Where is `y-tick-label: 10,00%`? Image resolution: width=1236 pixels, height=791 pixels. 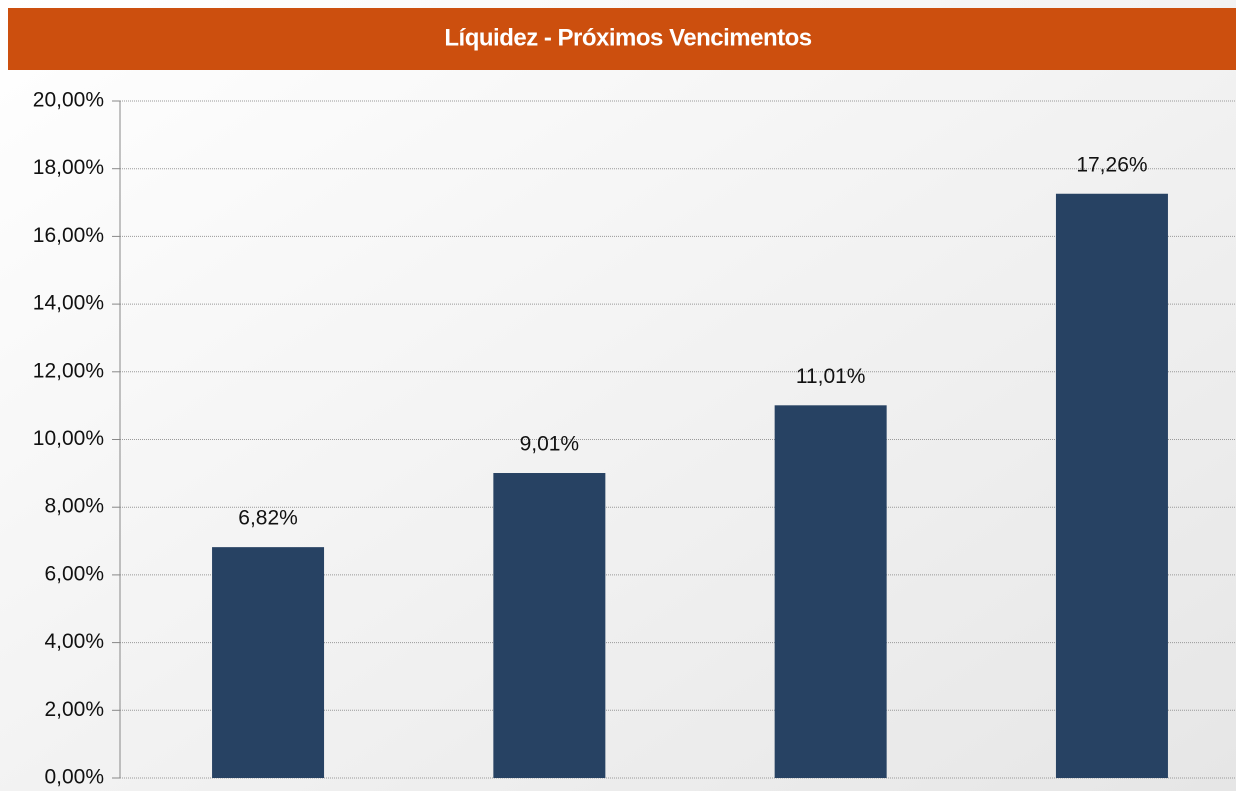
y-tick-label: 10,00% is located at coordinates (68, 438).